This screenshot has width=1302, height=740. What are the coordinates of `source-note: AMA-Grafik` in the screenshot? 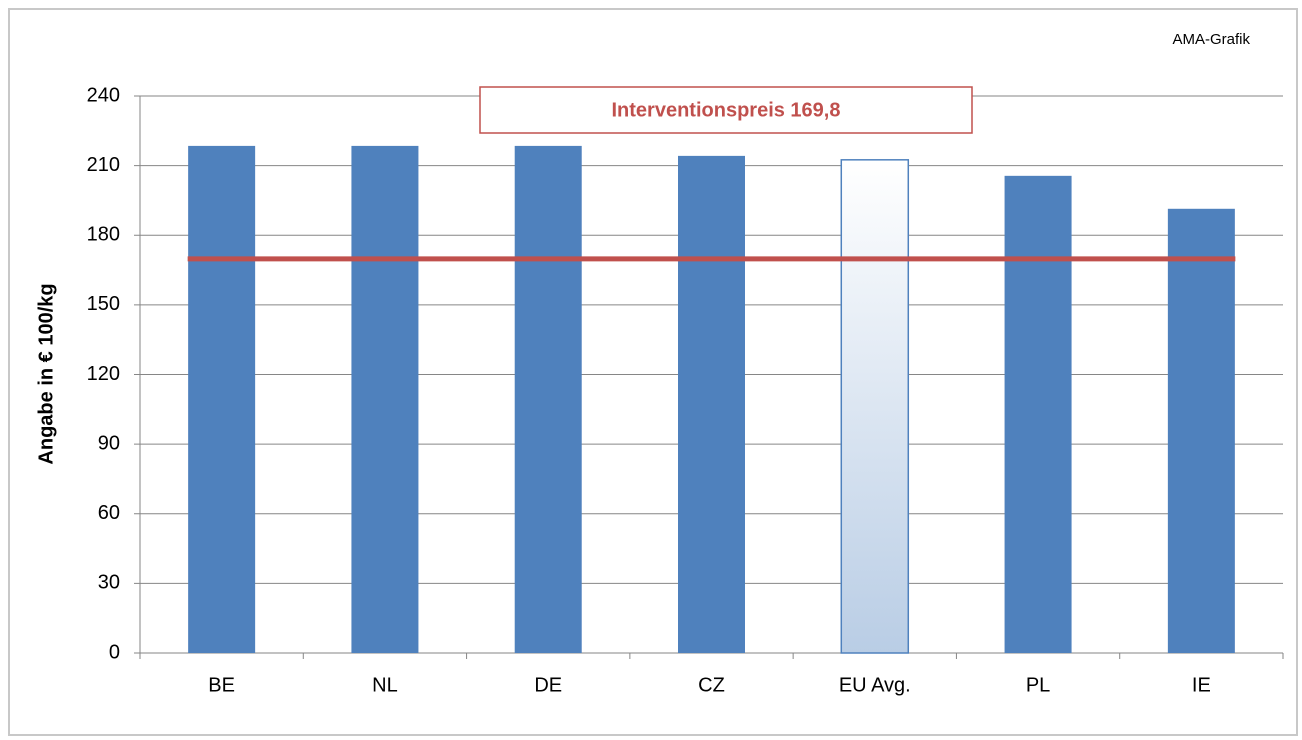 It's located at (1211, 39).